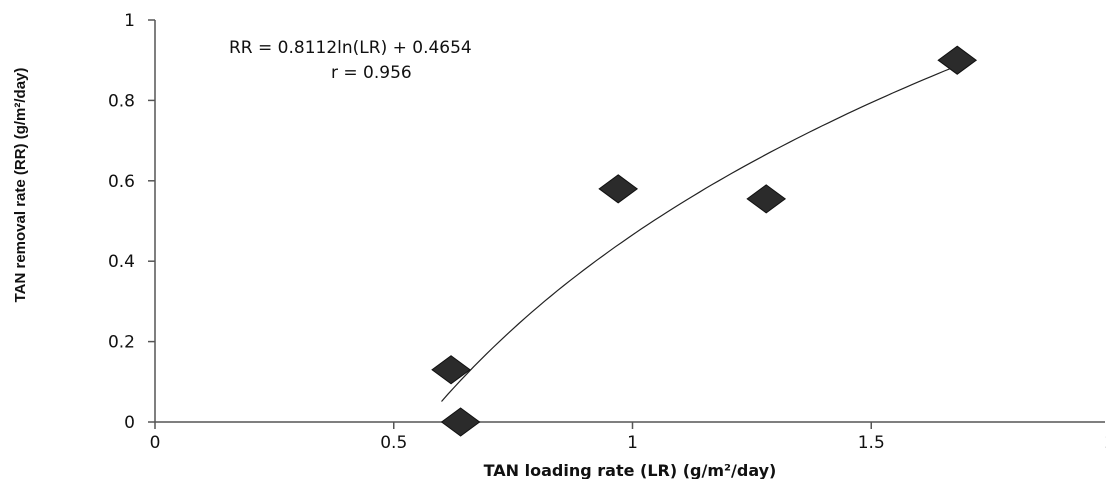 Image resolution: width=1106 pixels, height=479 pixels. I want to click on y-axis-title: TAN removal rate (RR) (g/m²/day), so click(20, 185).